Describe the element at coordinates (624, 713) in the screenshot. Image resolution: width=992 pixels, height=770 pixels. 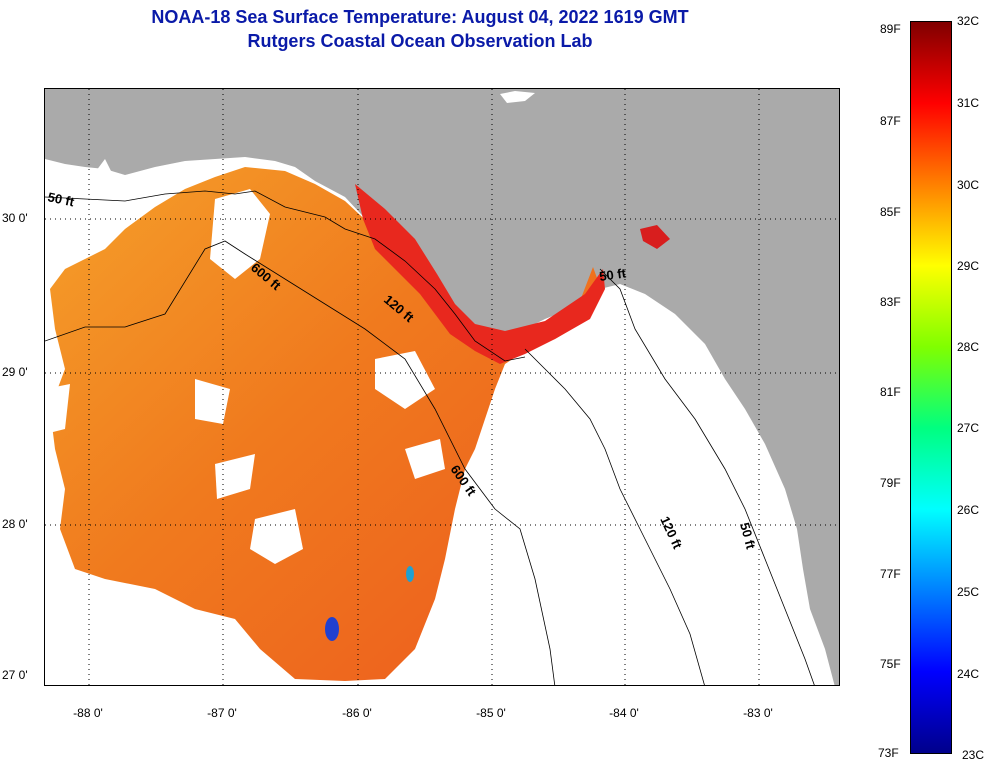
I see `lon-label-84: -84 0'` at that location.